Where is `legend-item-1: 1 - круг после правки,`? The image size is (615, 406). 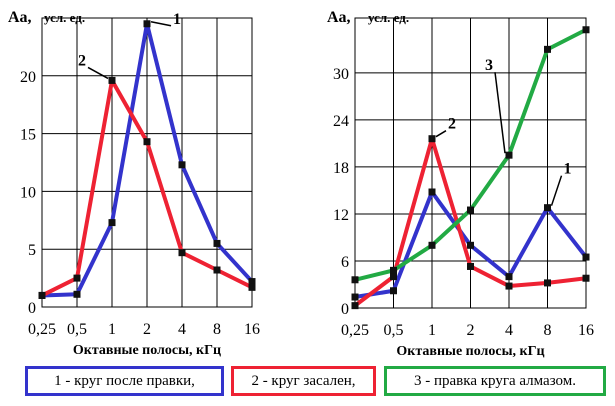
legend-item-1: 1 - круг после правки, is located at coordinates (124, 381).